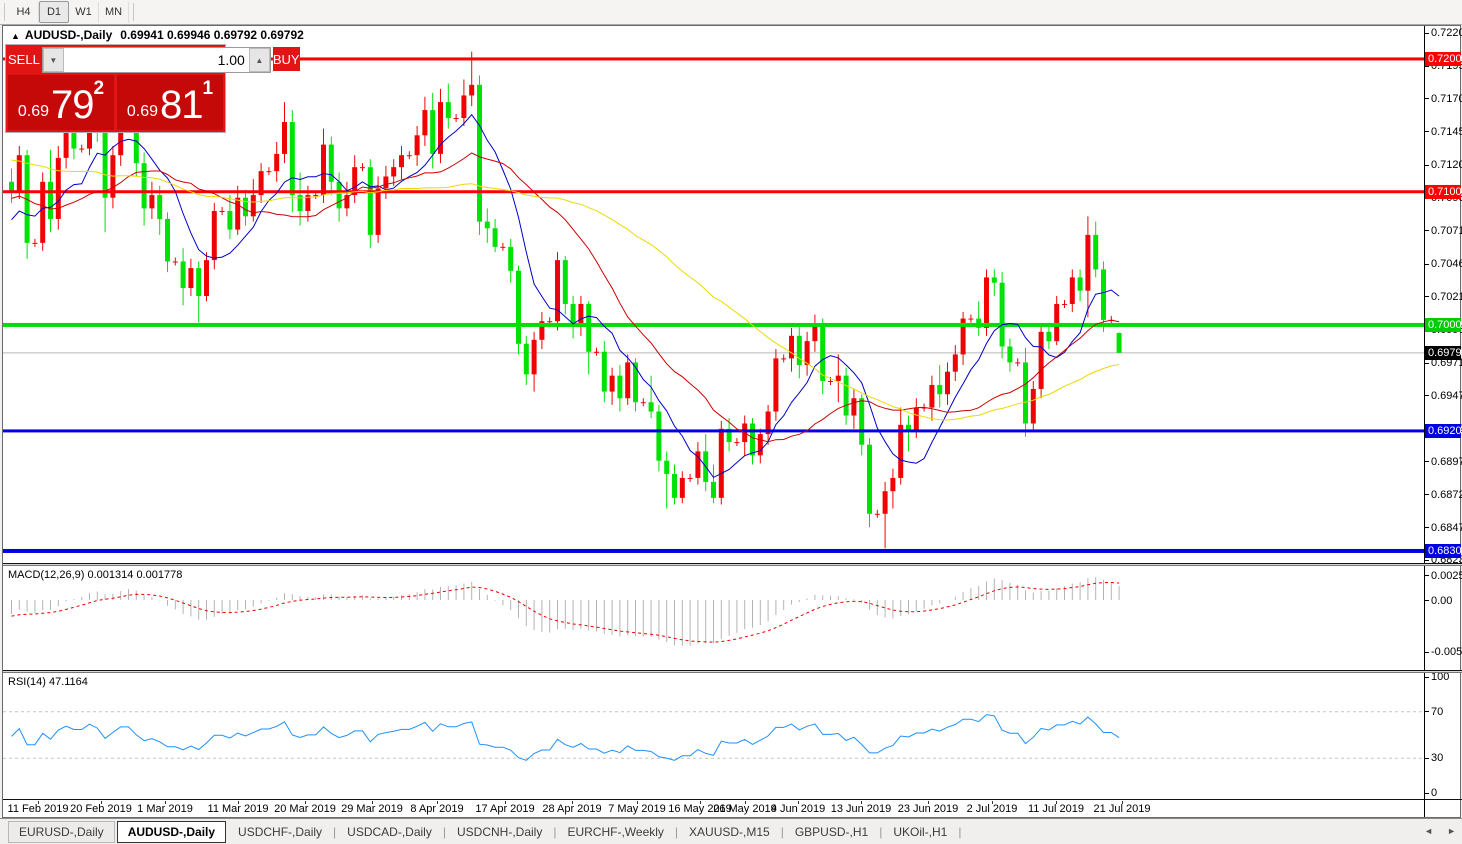 The image size is (1462, 844). I want to click on timeframe-button-h4: H4, so click(24, 12).